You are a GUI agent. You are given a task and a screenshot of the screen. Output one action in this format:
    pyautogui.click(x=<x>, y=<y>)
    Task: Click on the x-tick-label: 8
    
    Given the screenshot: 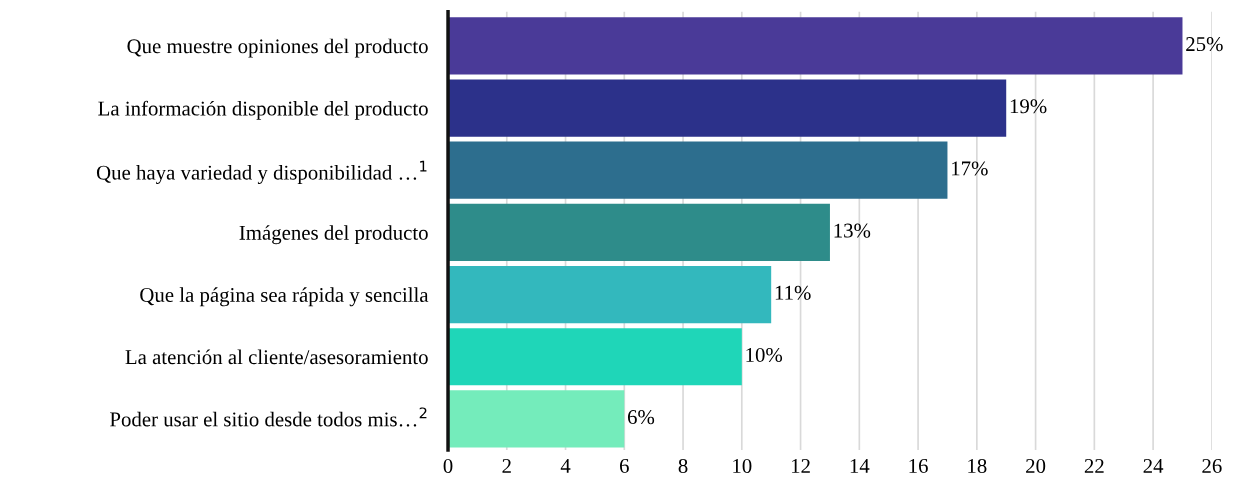 What is the action you would take?
    pyautogui.click(x=683, y=465)
    